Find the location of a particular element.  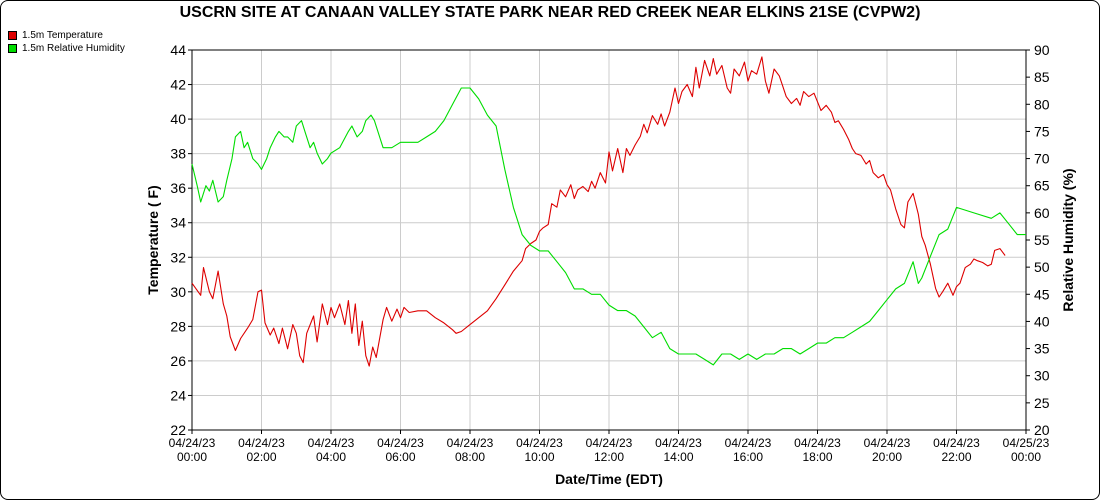

x-tick-label-time: 06:00 is located at coordinates (400, 457).